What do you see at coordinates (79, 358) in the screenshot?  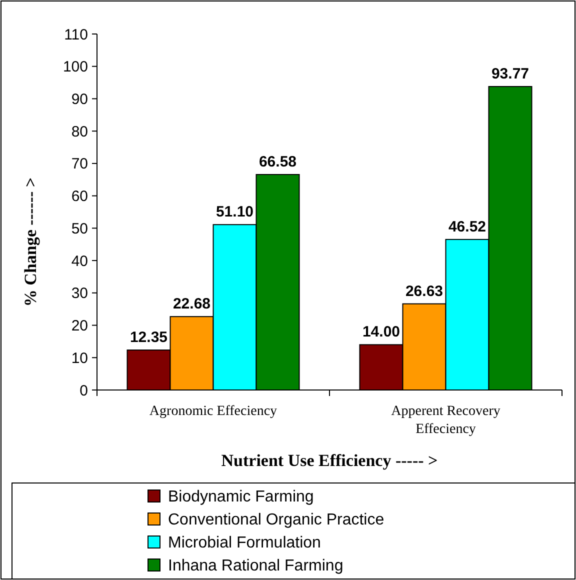 I see `y-tick-label: 10` at bounding box center [79, 358].